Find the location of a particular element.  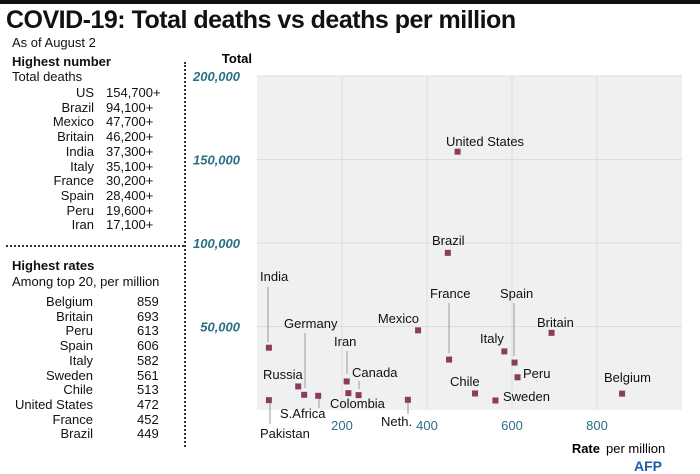

table-row: Britain 46,200+ is located at coordinates (94, 137).